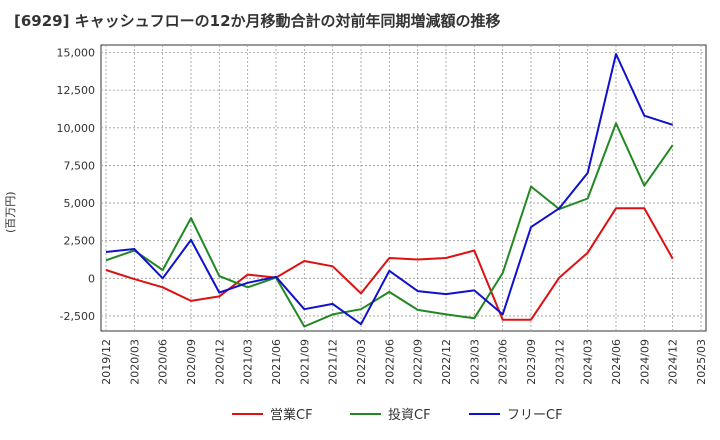  Describe the element at coordinates (418, 362) in the screenshot. I see `x-tick-label: 2022/09` at that location.